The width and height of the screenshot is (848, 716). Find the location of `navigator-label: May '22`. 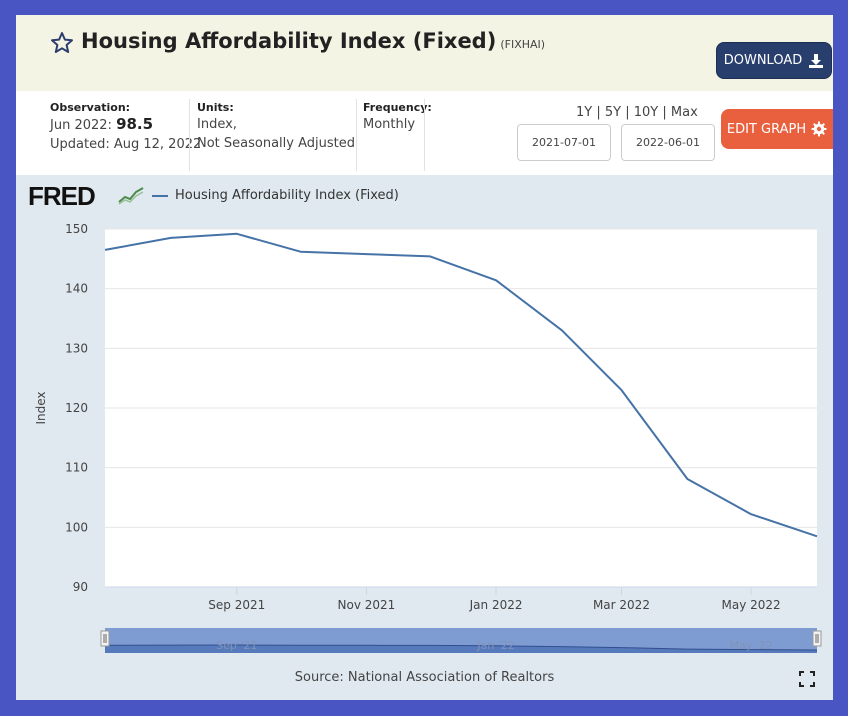

navigator-label: May '22 is located at coordinates (750, 645).